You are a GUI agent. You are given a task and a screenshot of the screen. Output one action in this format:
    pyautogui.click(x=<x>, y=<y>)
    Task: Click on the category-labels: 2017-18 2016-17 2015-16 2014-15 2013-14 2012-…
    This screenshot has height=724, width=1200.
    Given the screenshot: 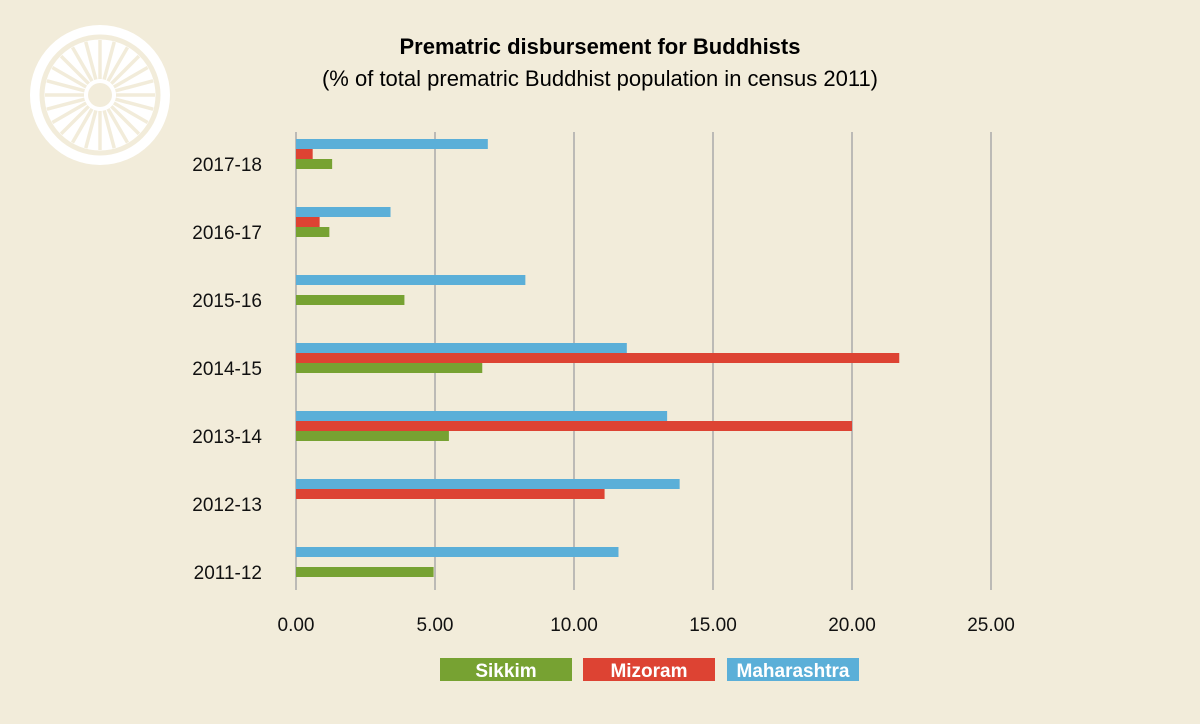 What is the action you would take?
    pyautogui.click(x=227, y=369)
    